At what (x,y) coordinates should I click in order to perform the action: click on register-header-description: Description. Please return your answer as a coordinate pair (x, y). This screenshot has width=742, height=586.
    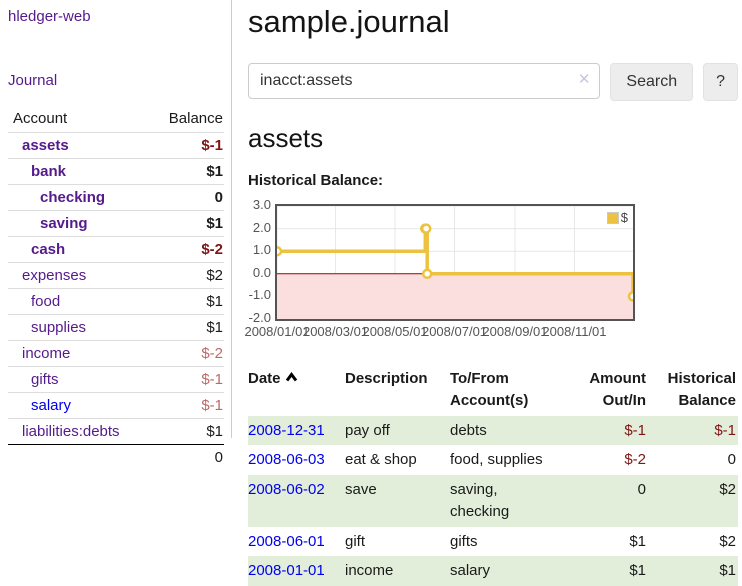
    Looking at the image, I should click on (386, 378).